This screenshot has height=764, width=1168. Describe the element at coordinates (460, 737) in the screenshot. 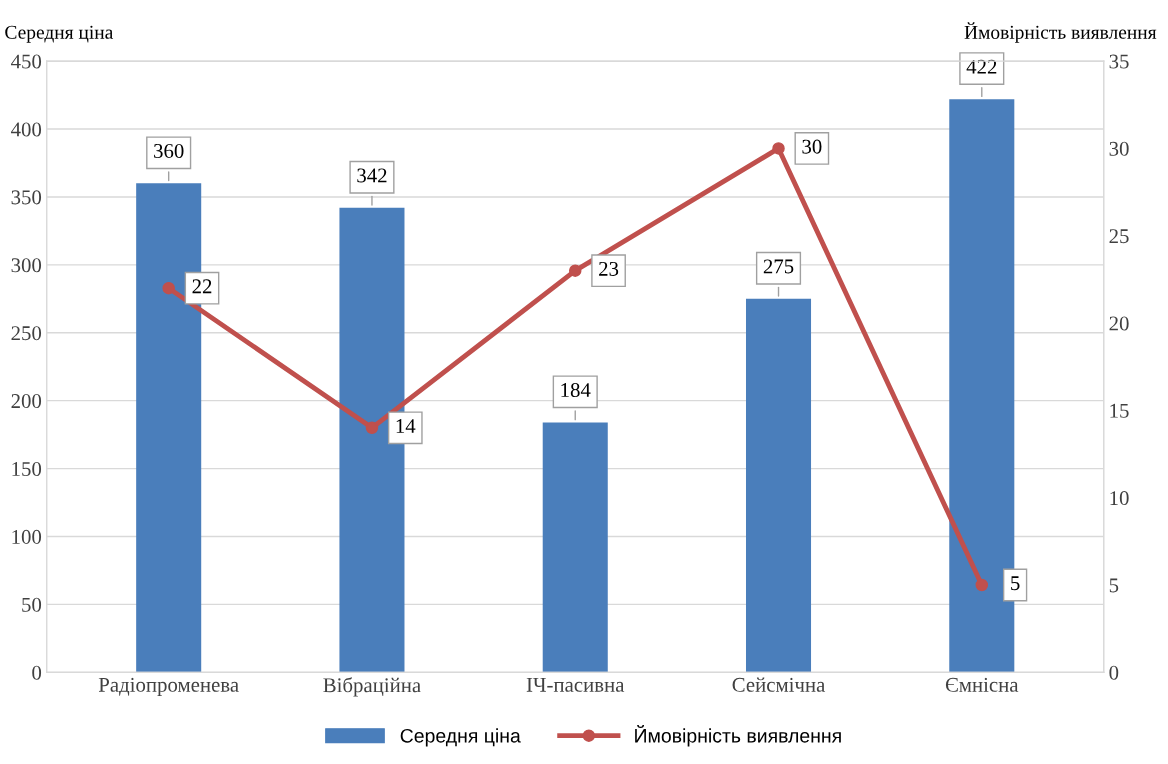

I see `legend-label: Середня ціна` at that location.